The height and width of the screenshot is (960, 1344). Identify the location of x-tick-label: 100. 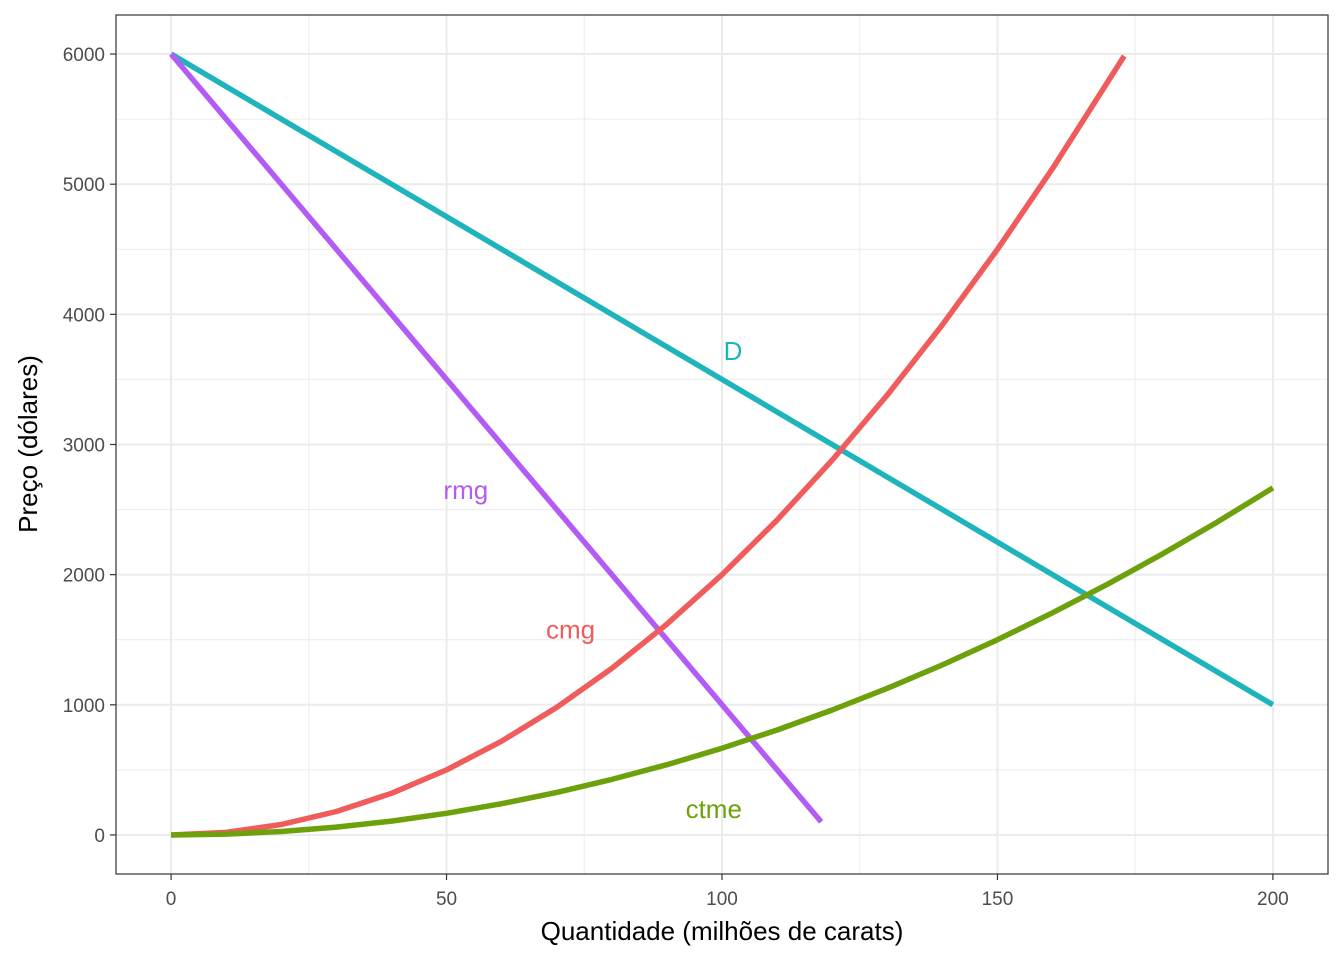
(722, 899).